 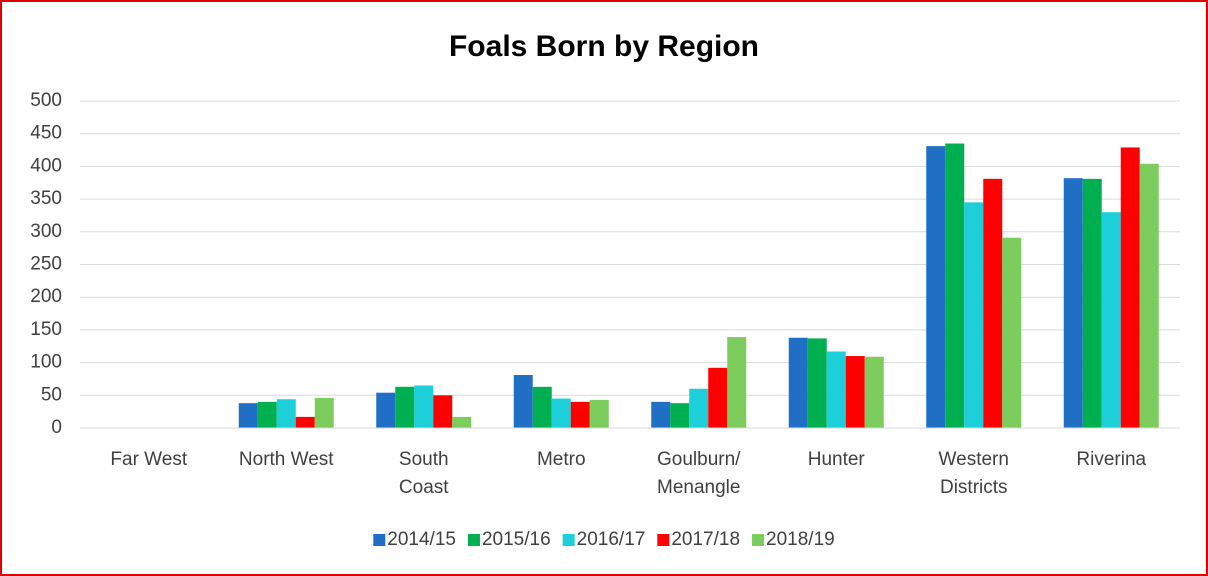 I want to click on y-tick-label: 100, so click(x=46, y=362).